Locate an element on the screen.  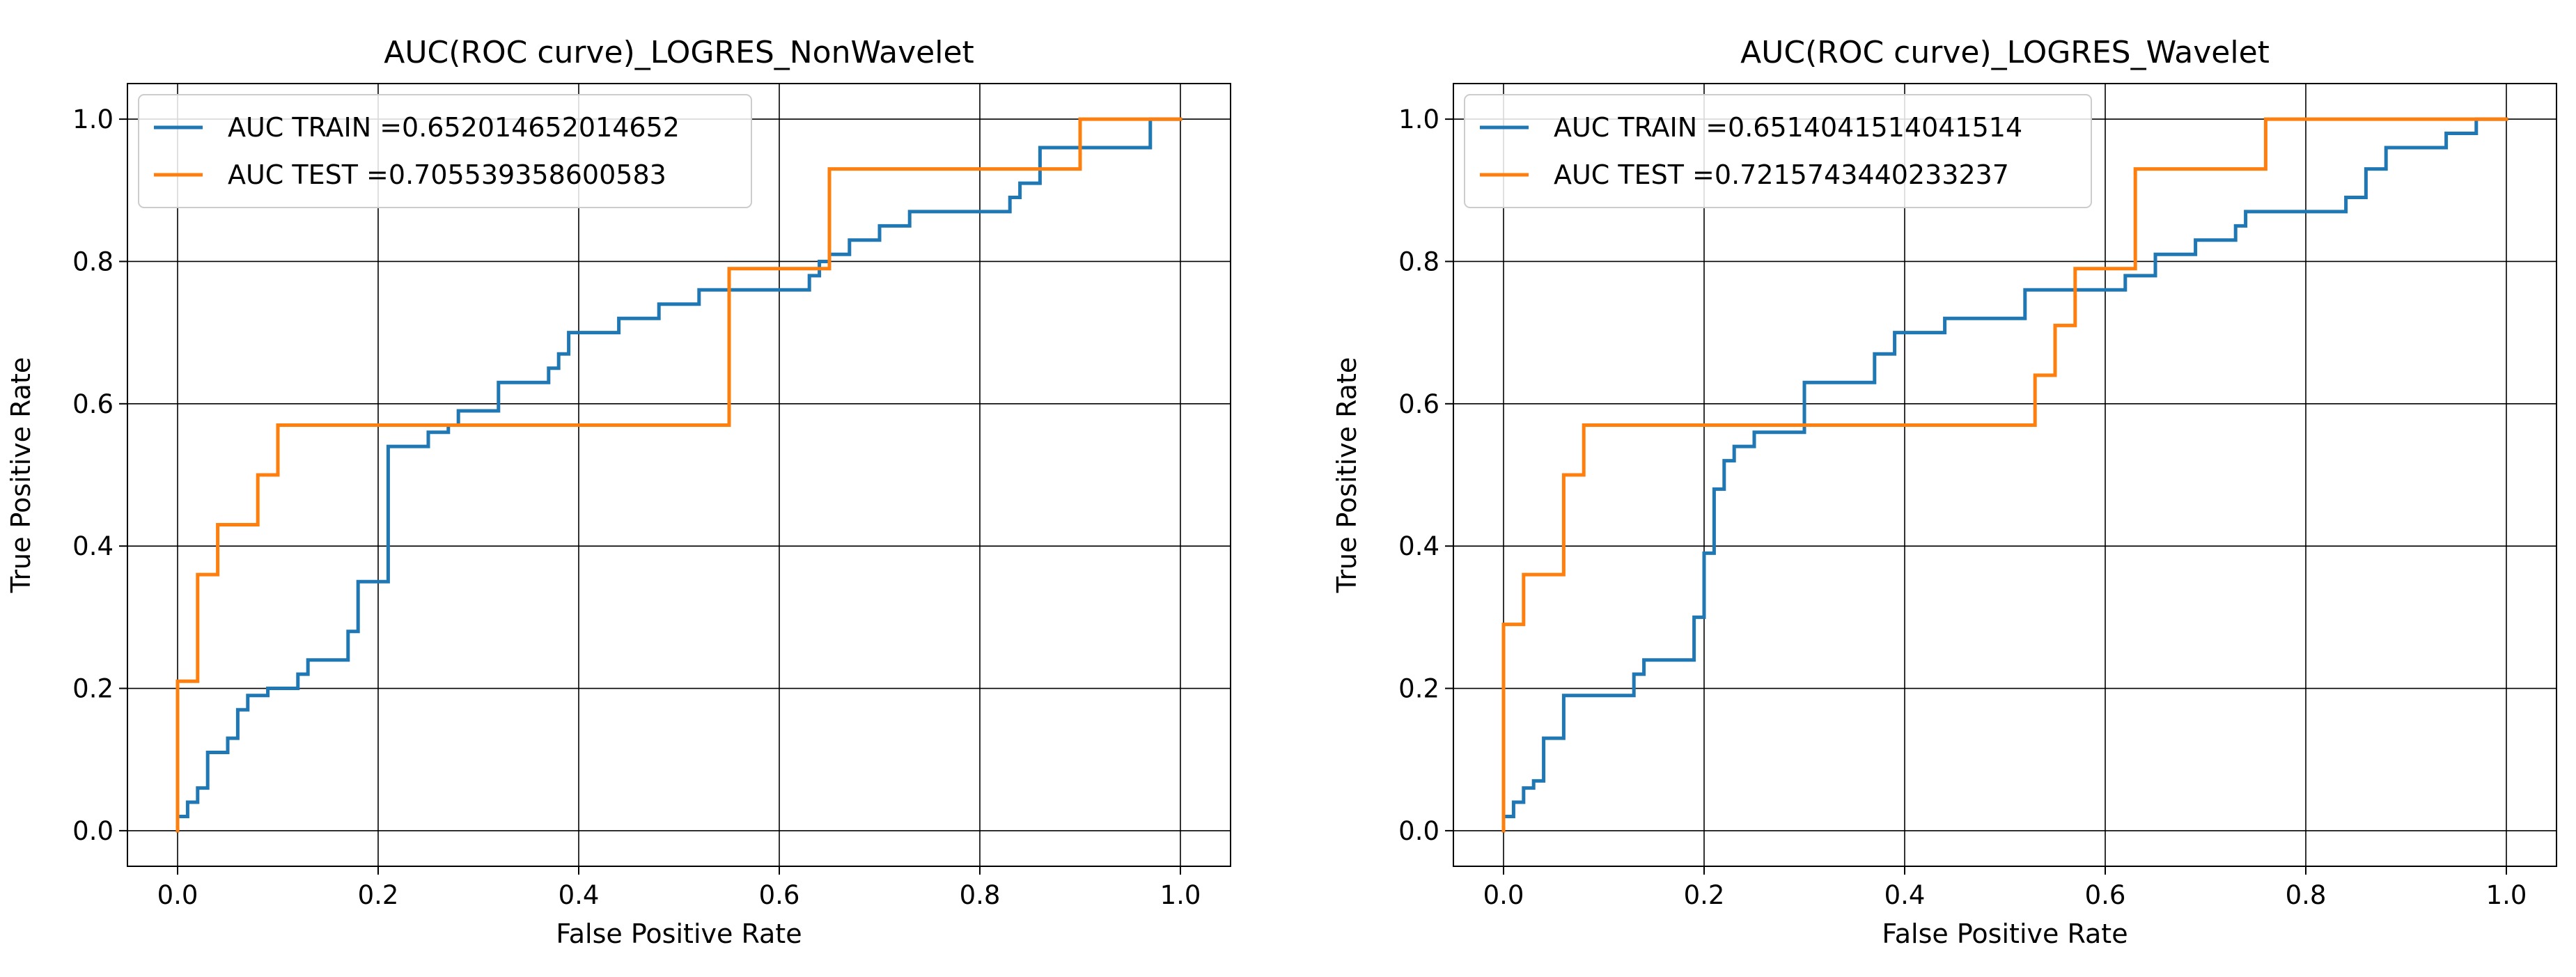
legend-entry: AUC TEST =0.7215743440233237 is located at coordinates (1782, 174).